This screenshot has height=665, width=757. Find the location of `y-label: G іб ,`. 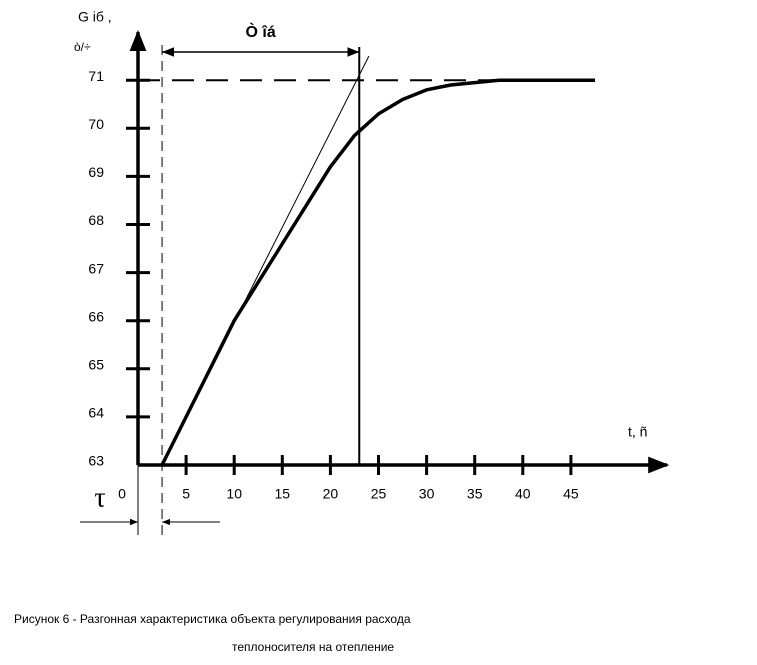

y-label: G іб , is located at coordinates (95, 17).